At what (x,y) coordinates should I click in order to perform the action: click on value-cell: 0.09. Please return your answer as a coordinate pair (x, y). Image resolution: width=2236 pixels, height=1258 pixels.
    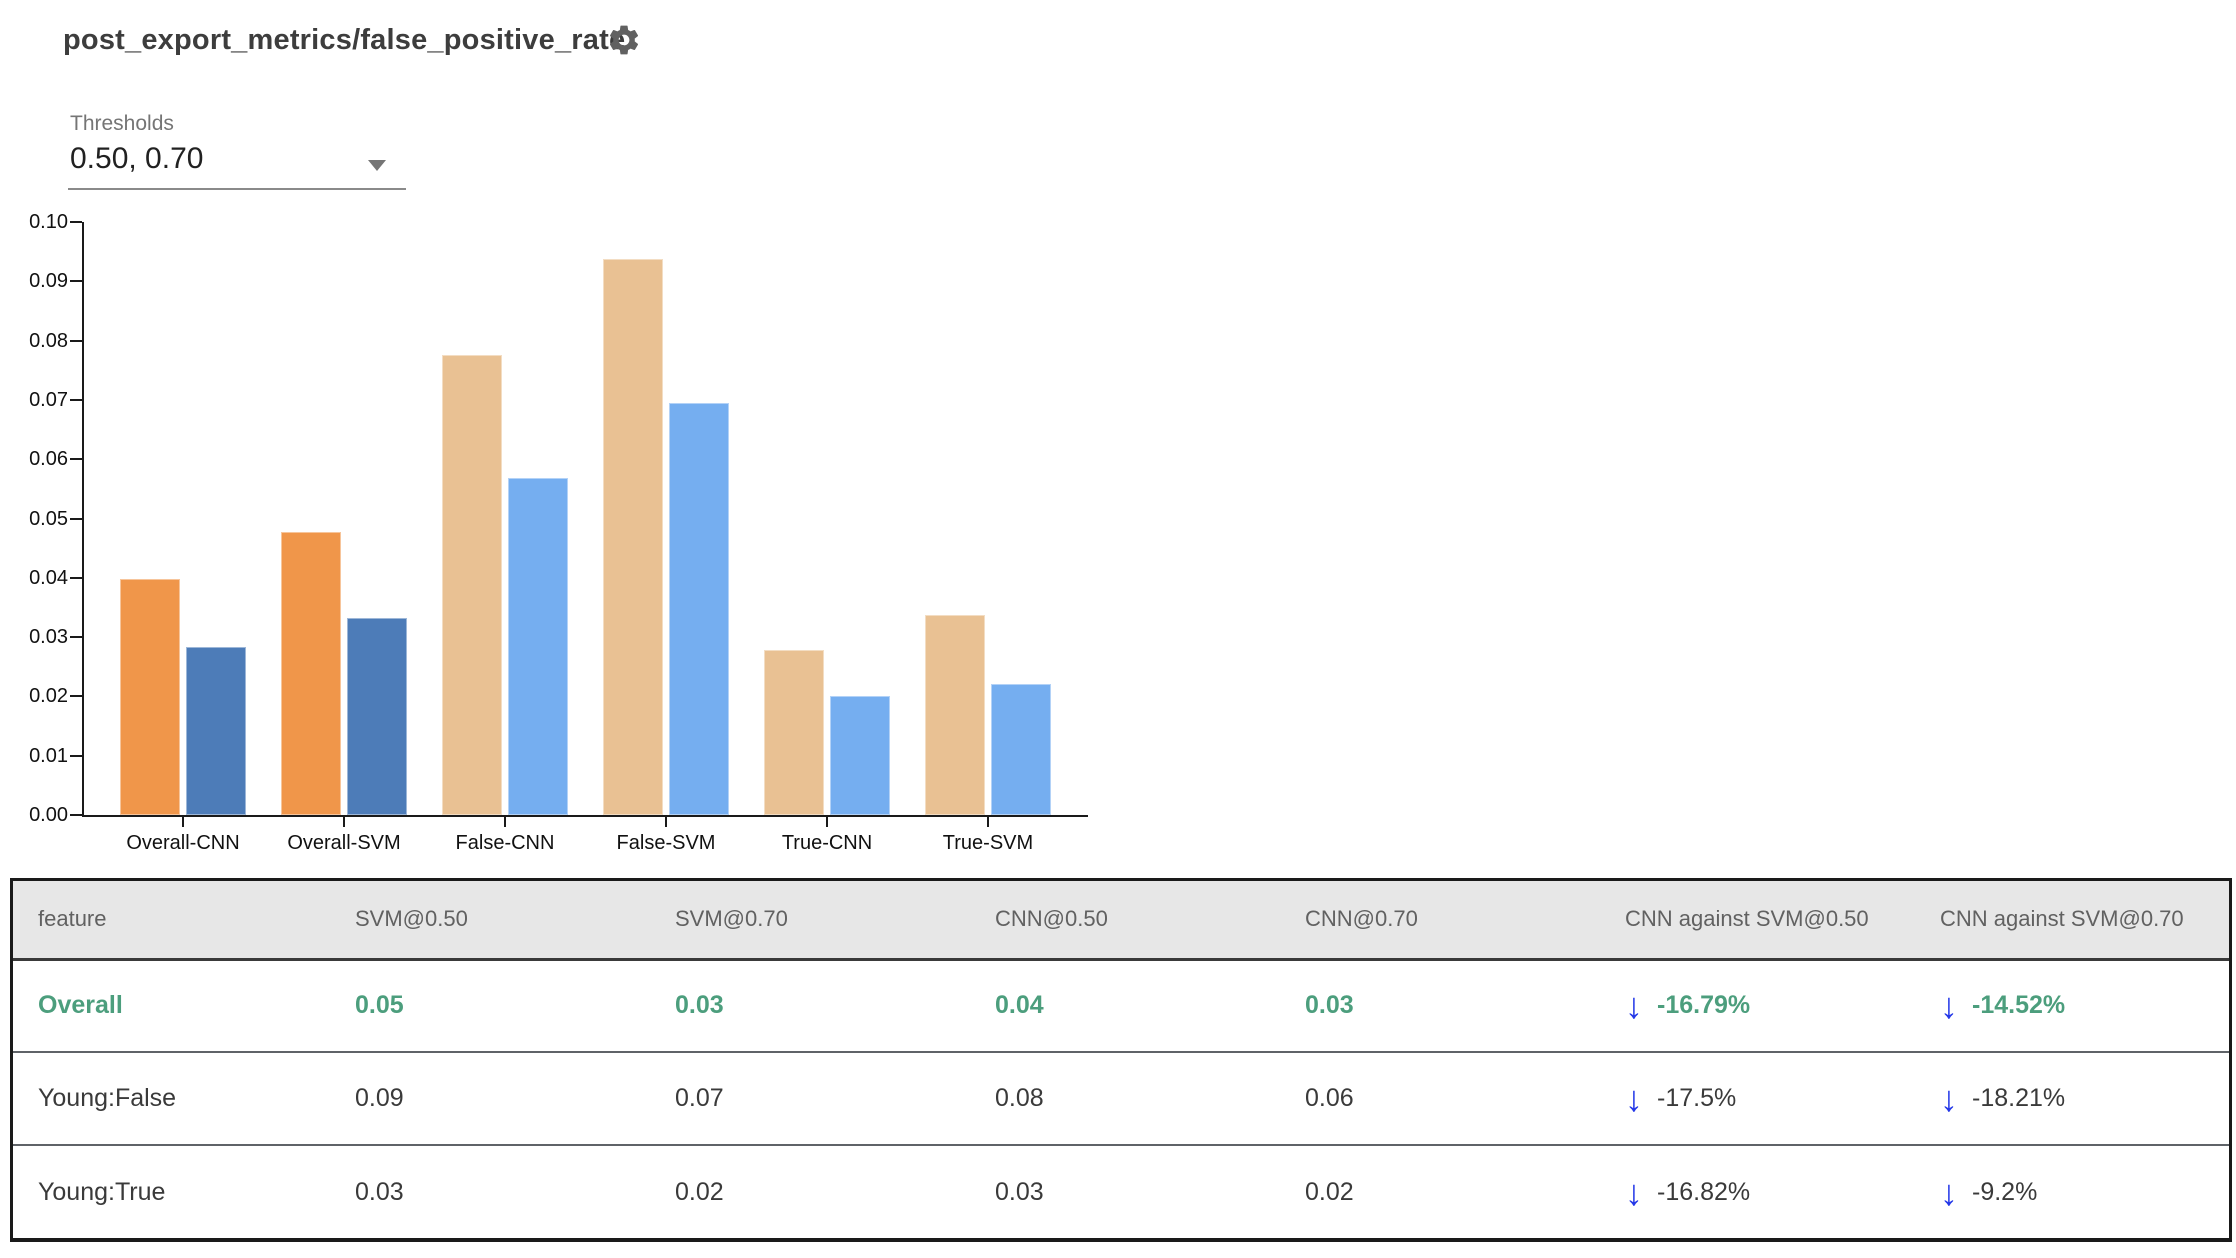
    Looking at the image, I should click on (379, 1098).